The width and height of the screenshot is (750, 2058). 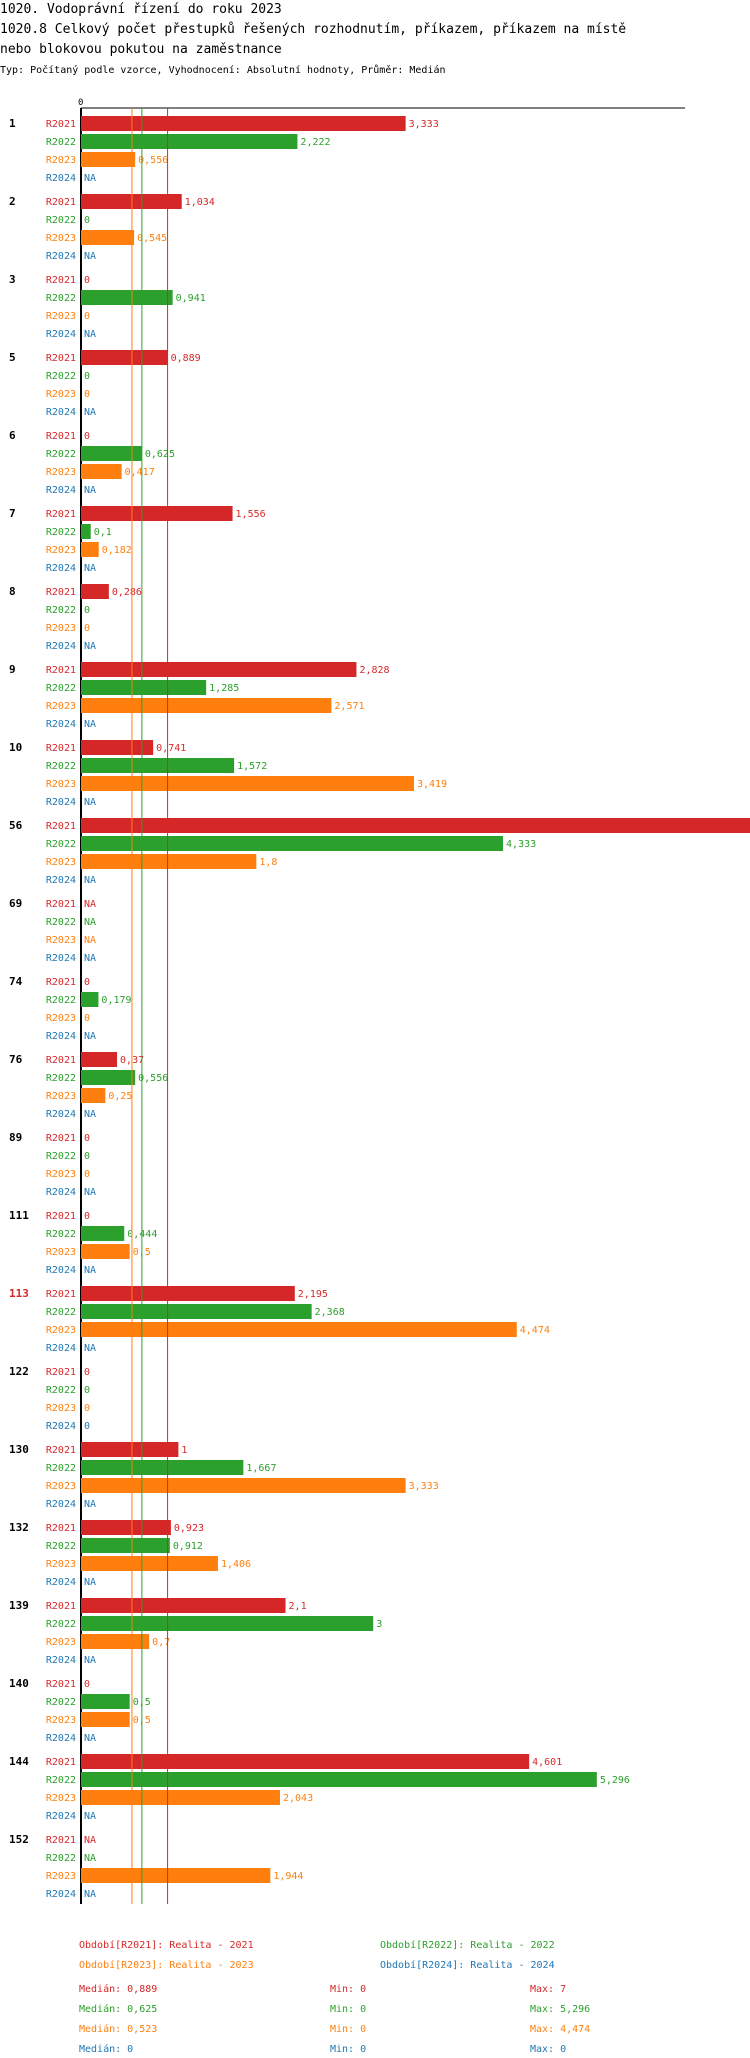 What do you see at coordinates (160, 454) in the screenshot?
I see `value-label-6-R2022: 0,625` at bounding box center [160, 454].